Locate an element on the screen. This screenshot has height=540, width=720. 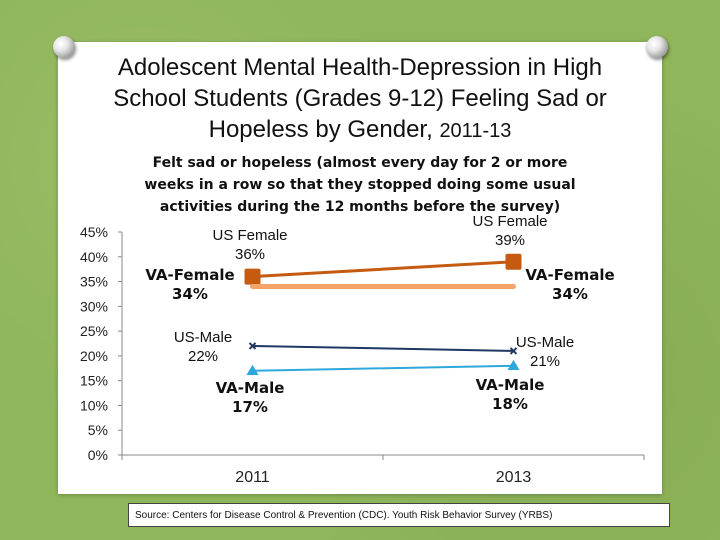
y-tick-label: 30% is located at coordinates (94, 306).